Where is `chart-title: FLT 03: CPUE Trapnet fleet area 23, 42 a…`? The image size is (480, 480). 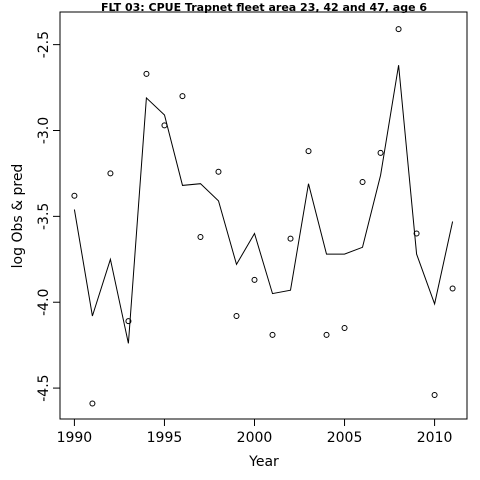
chart-title: FLT 03: CPUE Trapnet fleet area 23, 42 a… is located at coordinates (264, 7).